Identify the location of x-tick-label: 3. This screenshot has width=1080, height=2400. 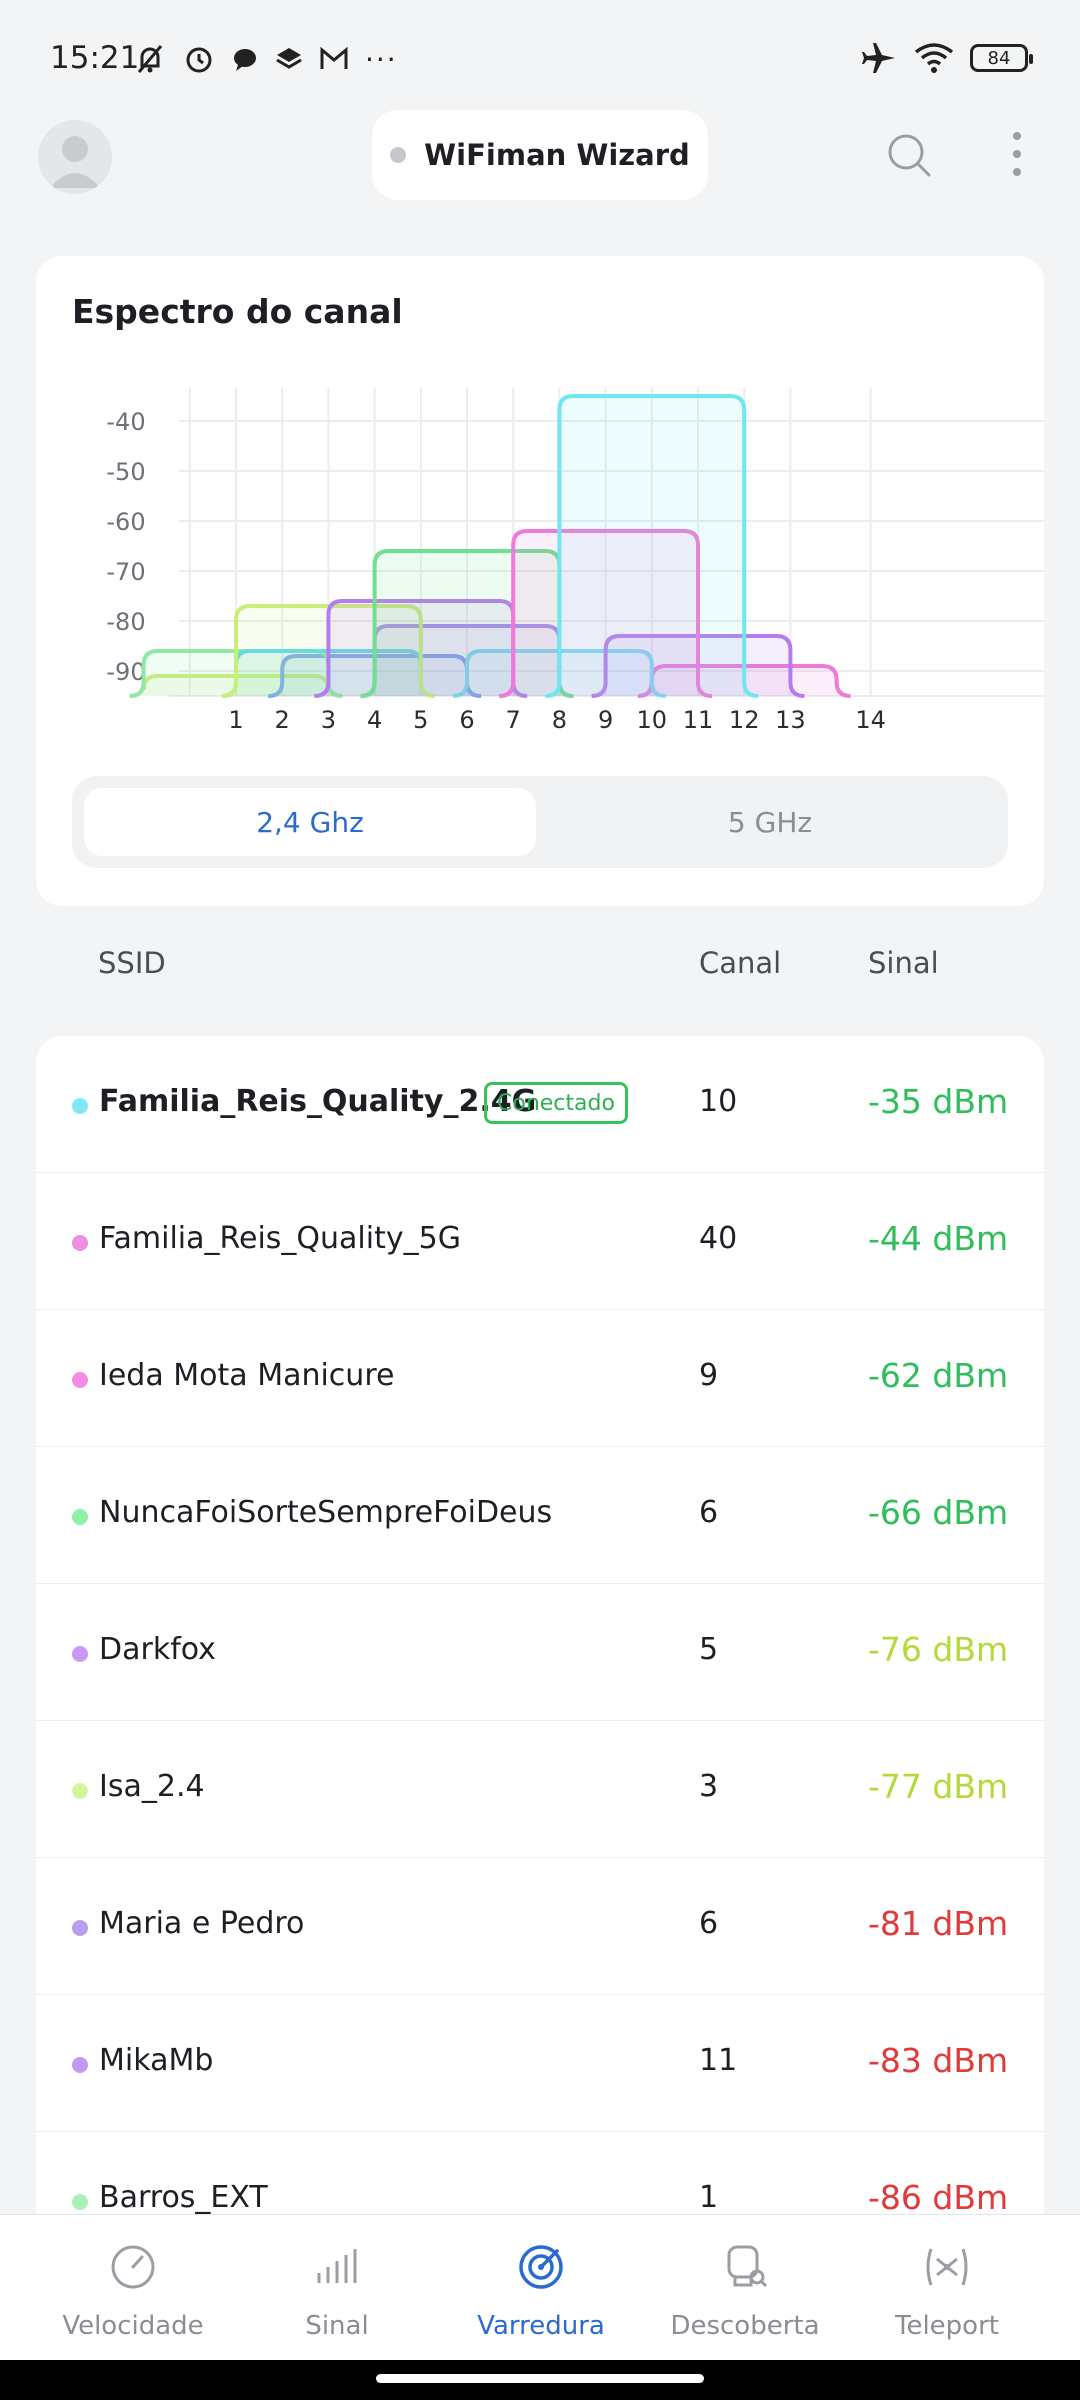
(328, 720).